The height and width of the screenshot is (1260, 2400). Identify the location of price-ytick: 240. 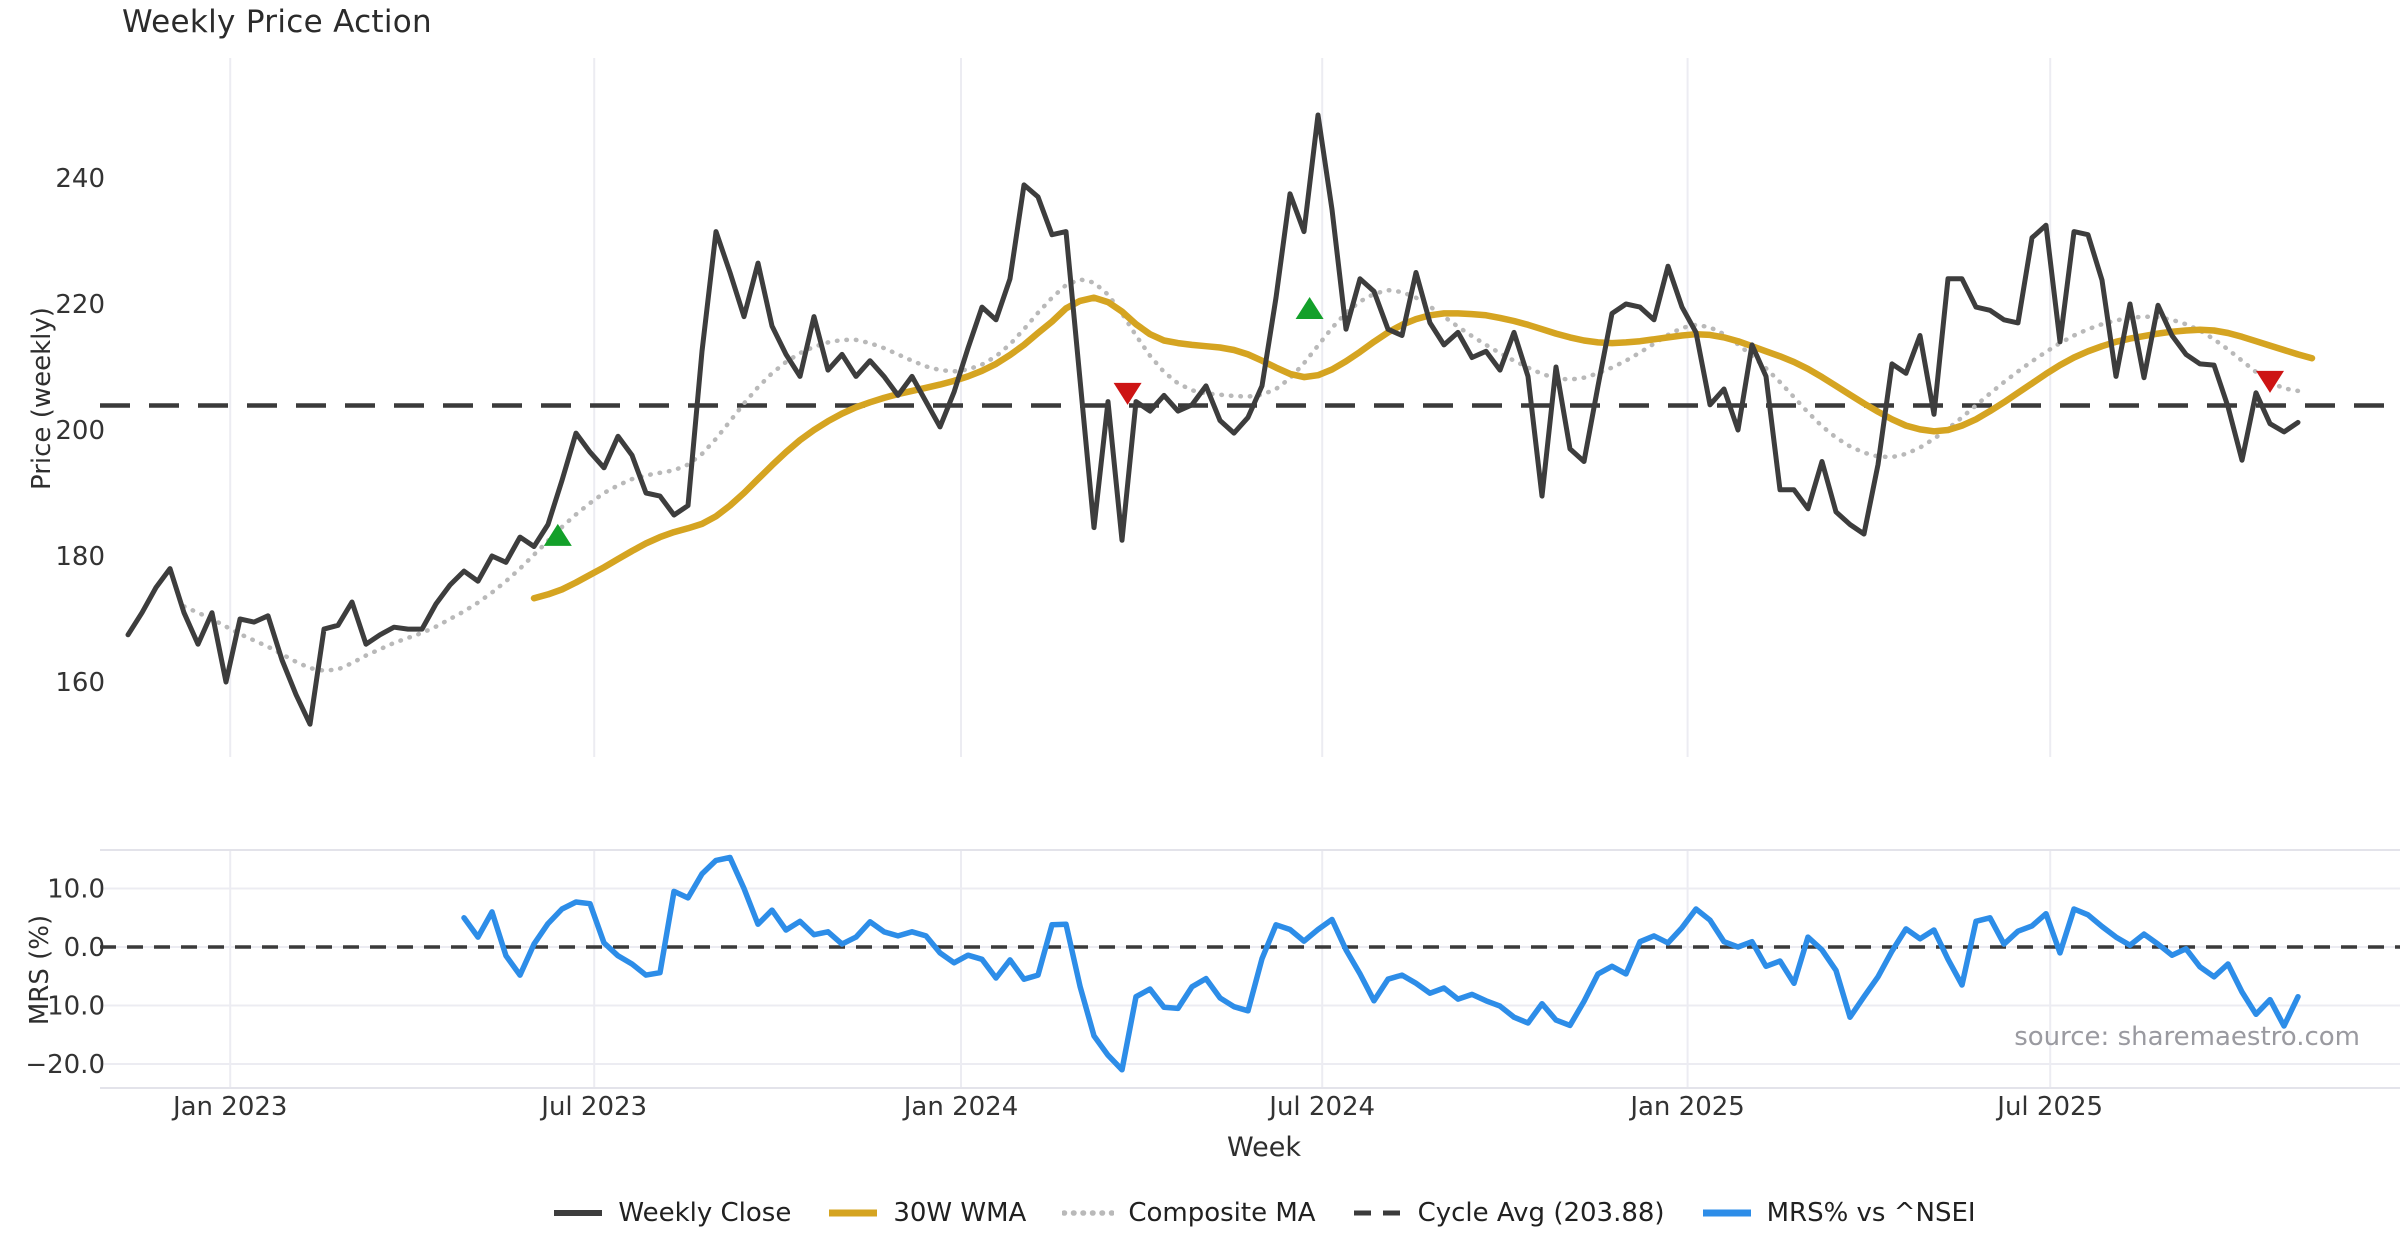
(80, 179).